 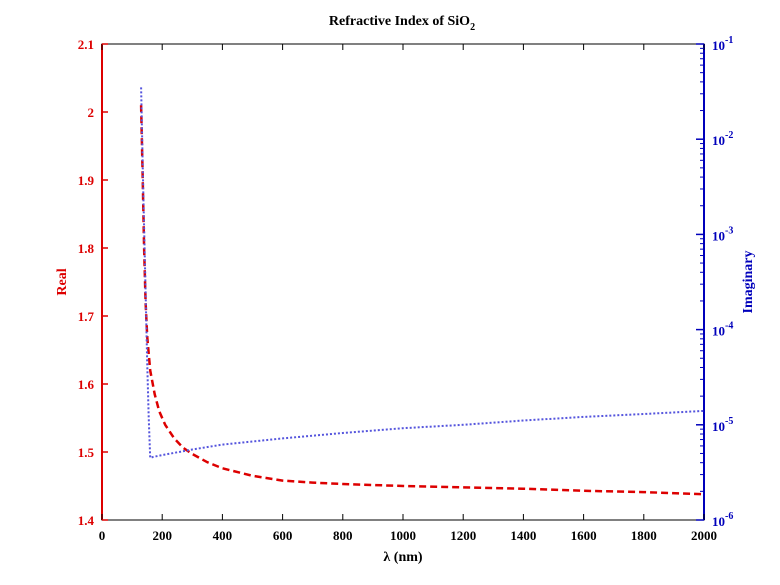 What do you see at coordinates (722, 425) in the screenshot?
I see `y-right-tick-label: 10⁻⁵` at bounding box center [722, 425].